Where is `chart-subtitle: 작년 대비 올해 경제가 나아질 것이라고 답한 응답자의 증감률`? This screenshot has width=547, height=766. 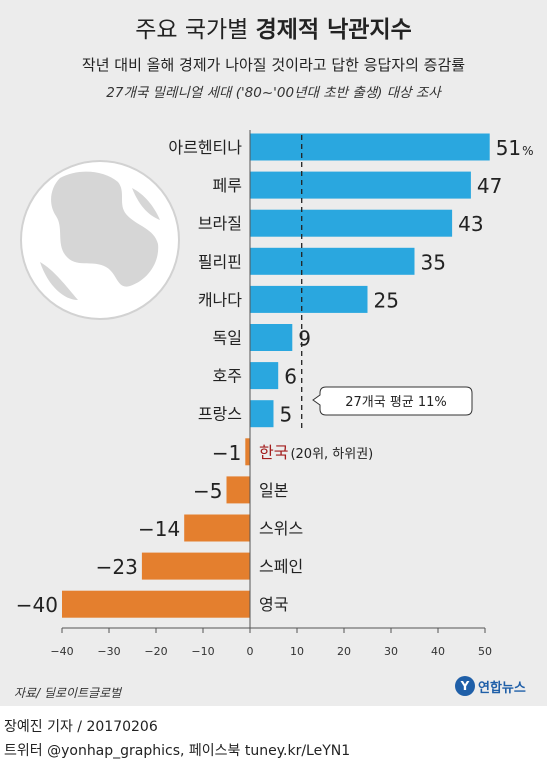 chart-subtitle: 작년 대비 올해 경제가 나아질 것이라고 답한 응답자의 증감률 is located at coordinates (273, 65).